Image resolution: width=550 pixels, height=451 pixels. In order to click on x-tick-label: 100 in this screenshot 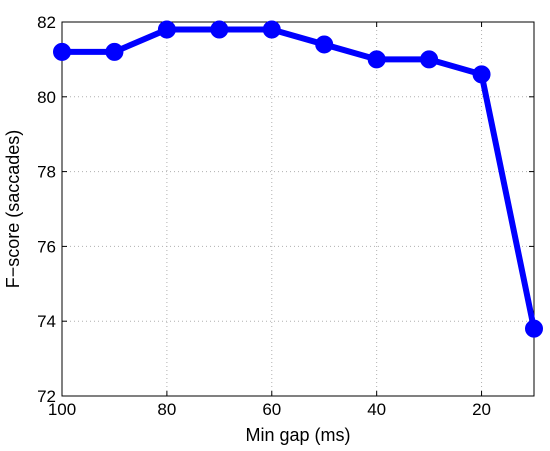, I will do `click(62, 409)`.